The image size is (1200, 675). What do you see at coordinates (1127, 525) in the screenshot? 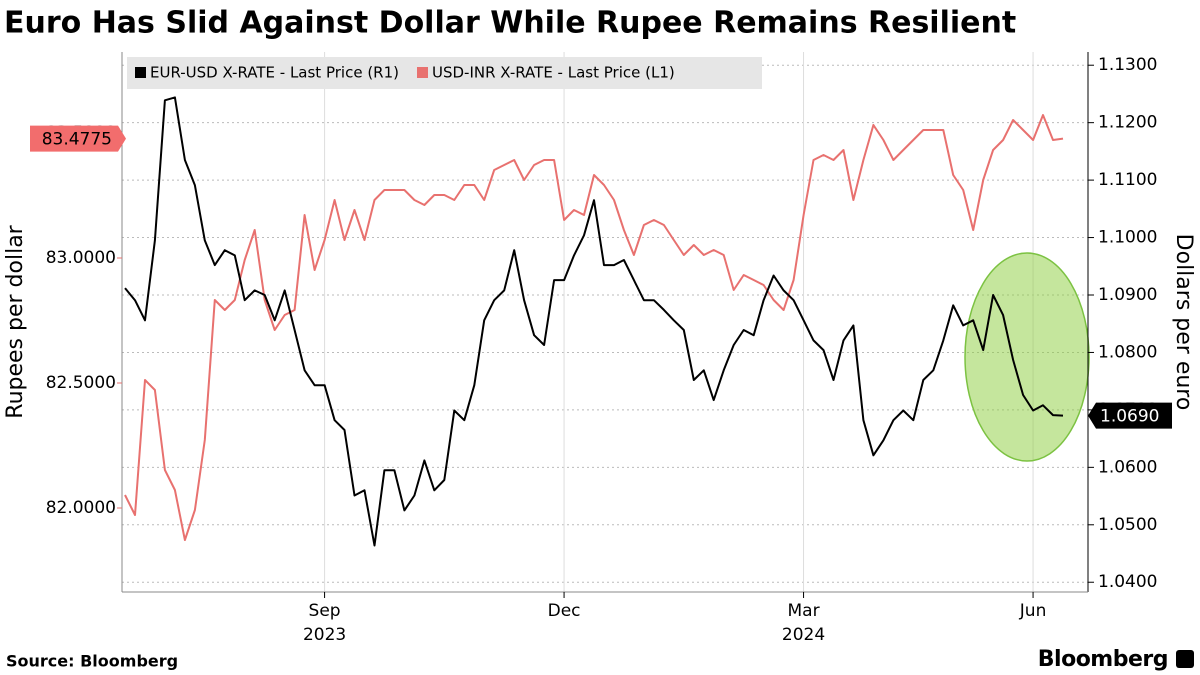
I see `y2-tick-label: 1.0500` at bounding box center [1127, 525].